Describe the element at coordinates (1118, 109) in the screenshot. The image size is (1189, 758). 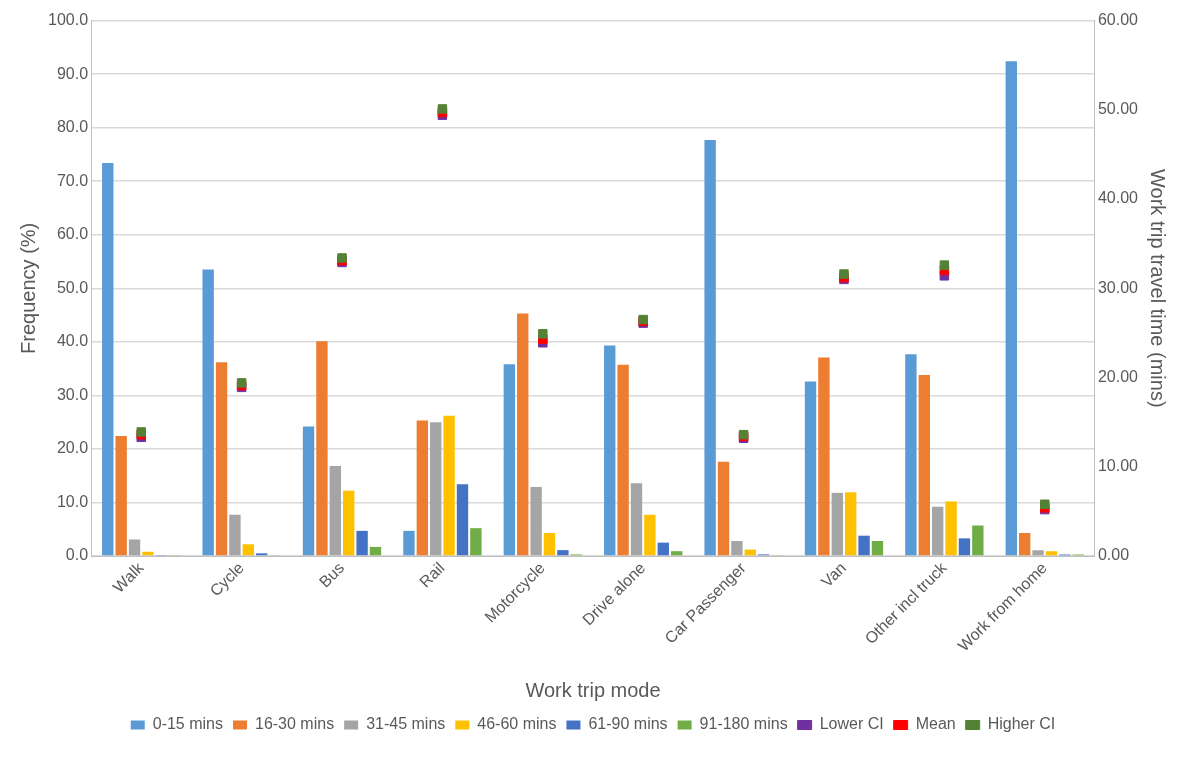
I see `y2-tick-label: 50.00` at that location.